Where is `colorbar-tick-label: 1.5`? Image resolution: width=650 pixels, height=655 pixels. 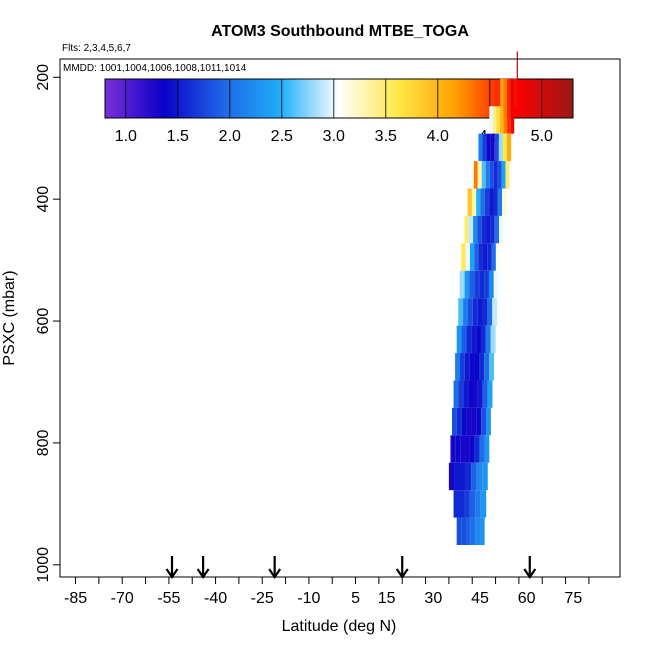 colorbar-tick-label: 1.5 is located at coordinates (178, 136).